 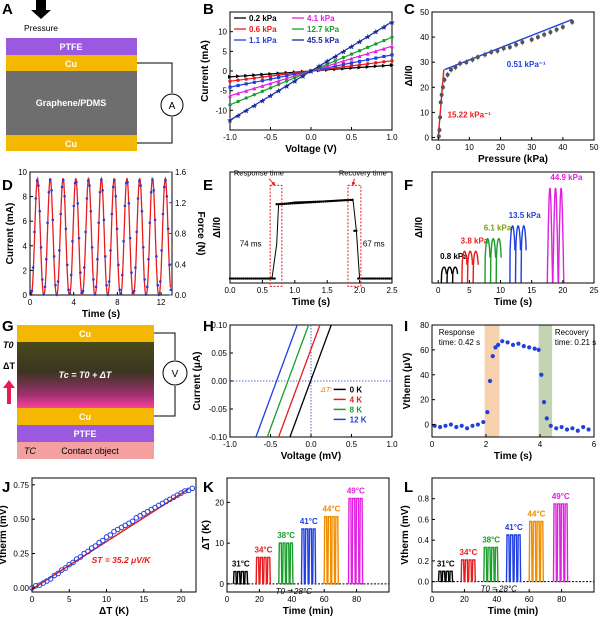 What do you see at coordinates (85, 416) in the screenshot?
I see `cu-bottom-layer-g` at bounding box center [85, 416].